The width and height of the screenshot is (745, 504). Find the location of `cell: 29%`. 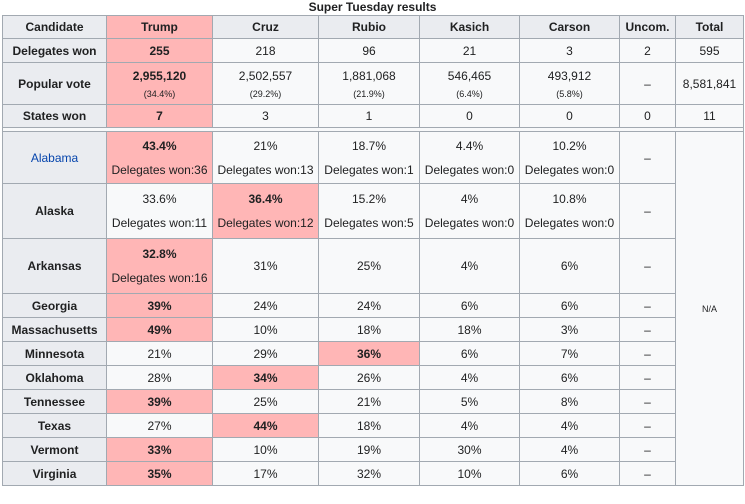

cell: 29% is located at coordinates (265, 353).